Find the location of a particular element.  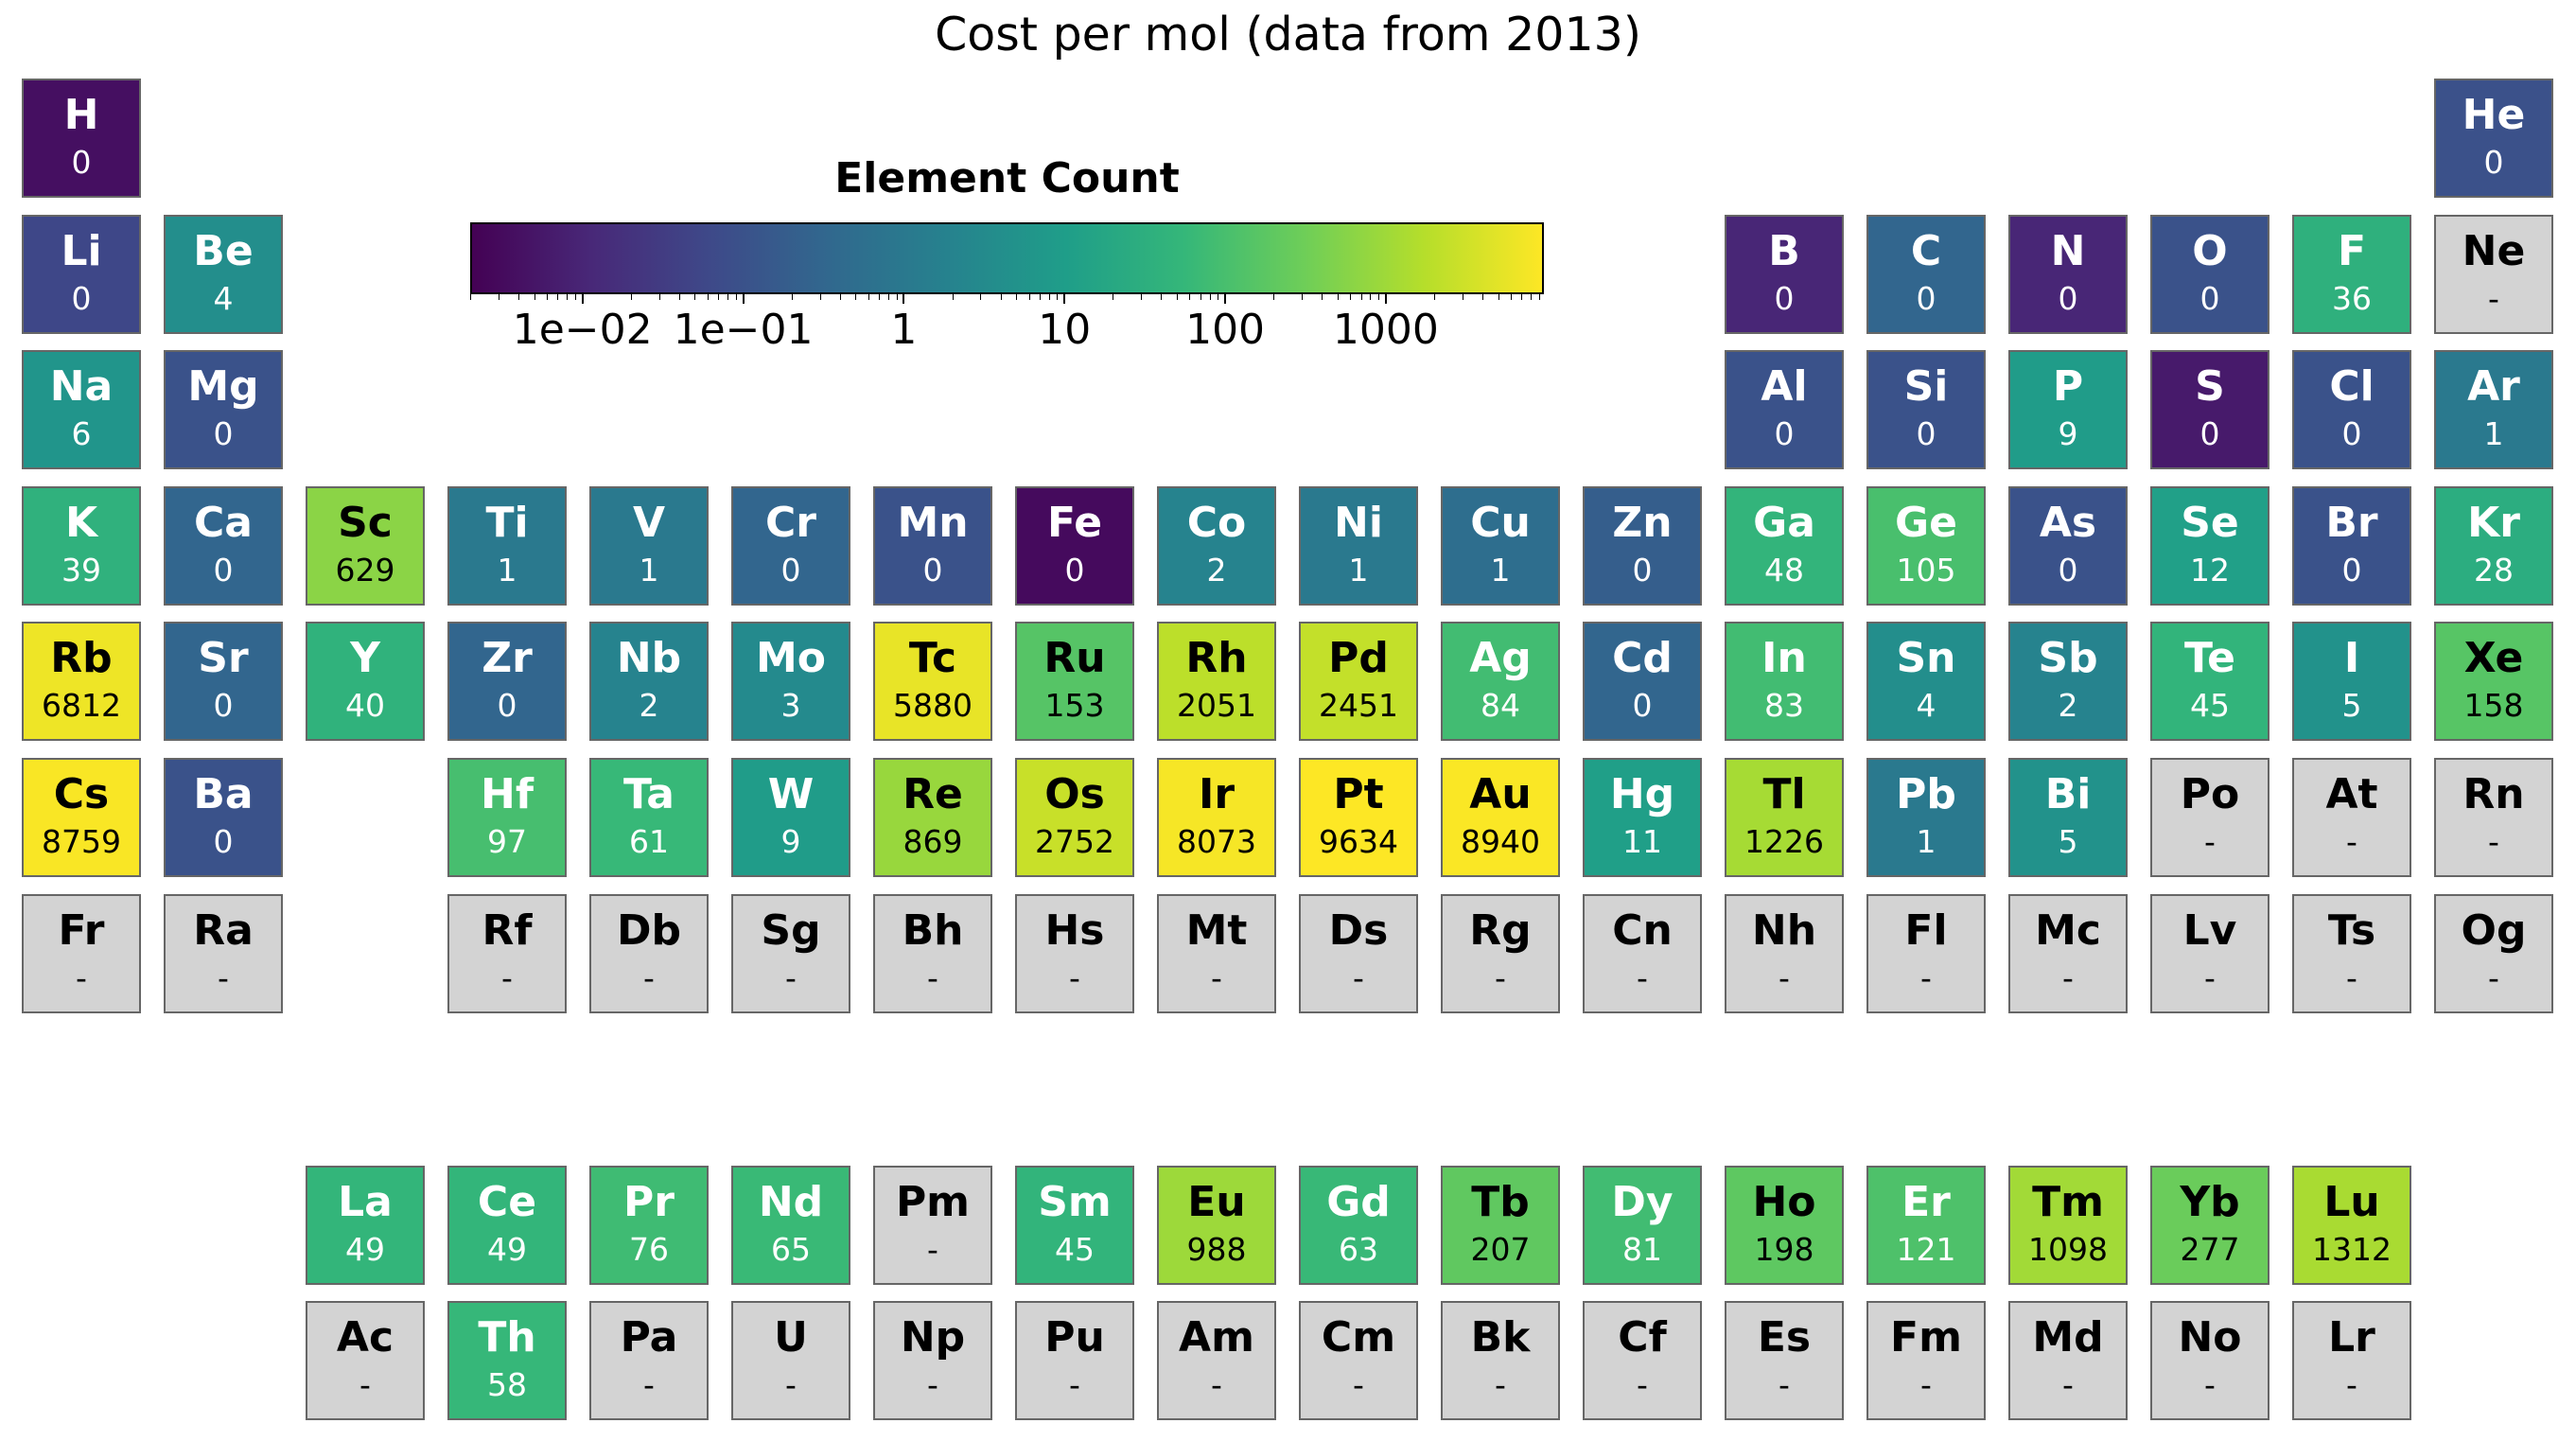

element-value: 8759 is located at coordinates (82, 841).